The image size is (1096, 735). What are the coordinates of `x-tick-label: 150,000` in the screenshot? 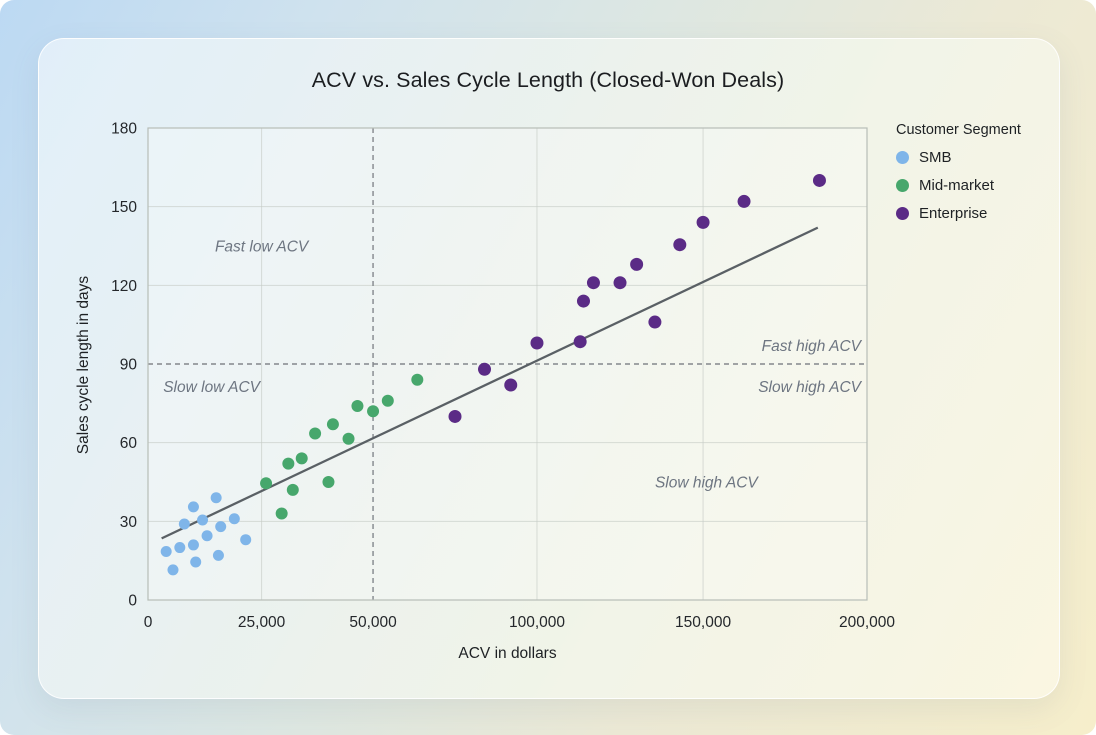 It's located at (703, 622).